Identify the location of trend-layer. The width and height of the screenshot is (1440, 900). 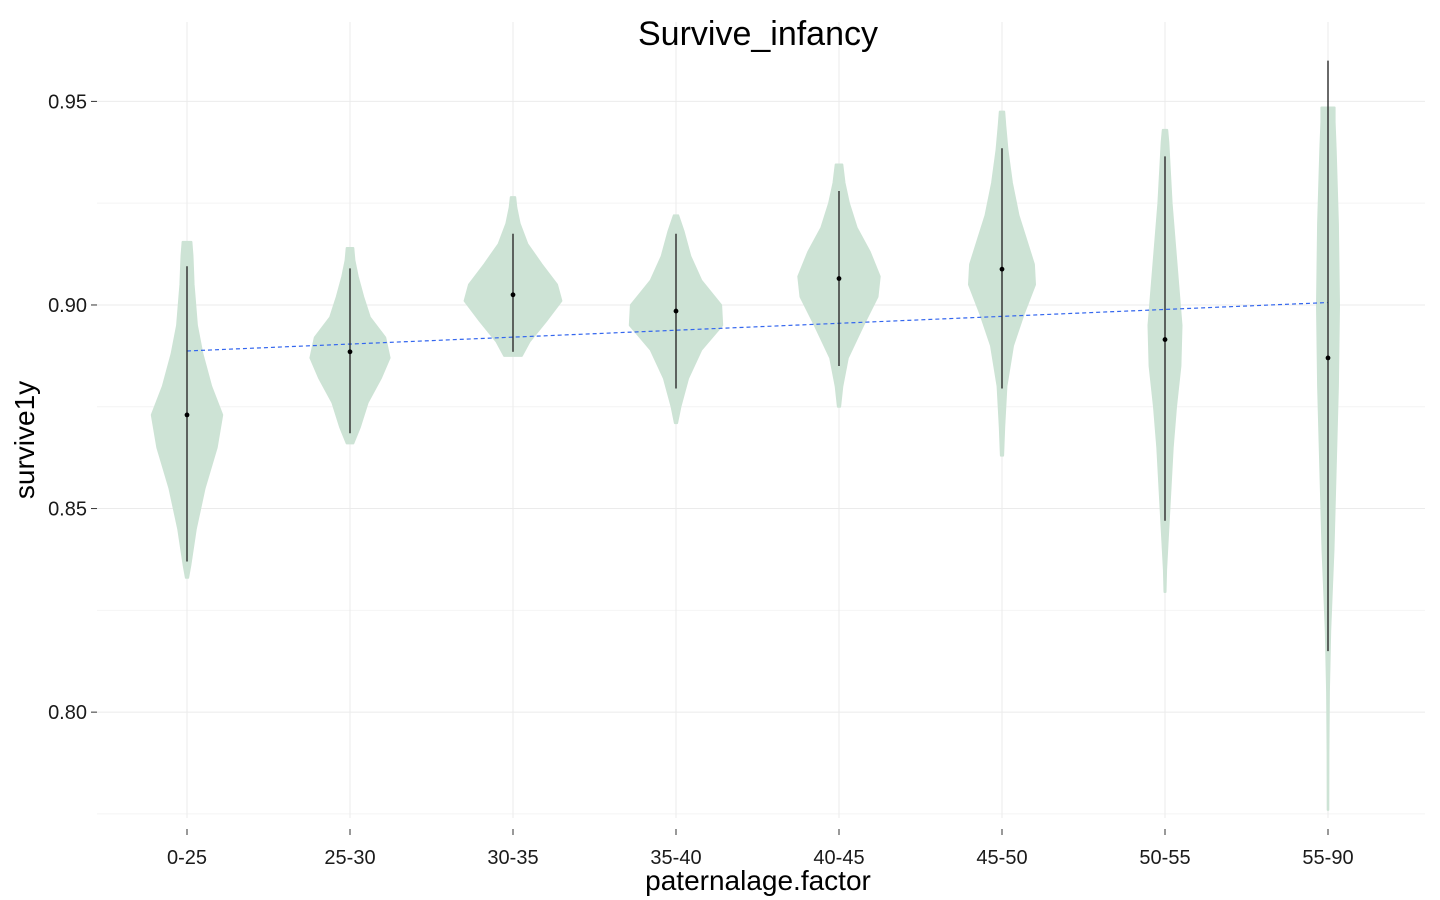
(757, 326).